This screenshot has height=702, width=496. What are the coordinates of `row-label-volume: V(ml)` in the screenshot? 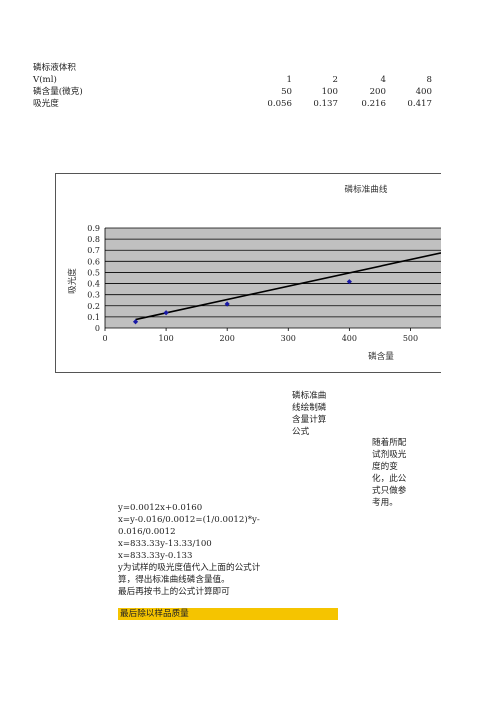 It's located at (45, 80).